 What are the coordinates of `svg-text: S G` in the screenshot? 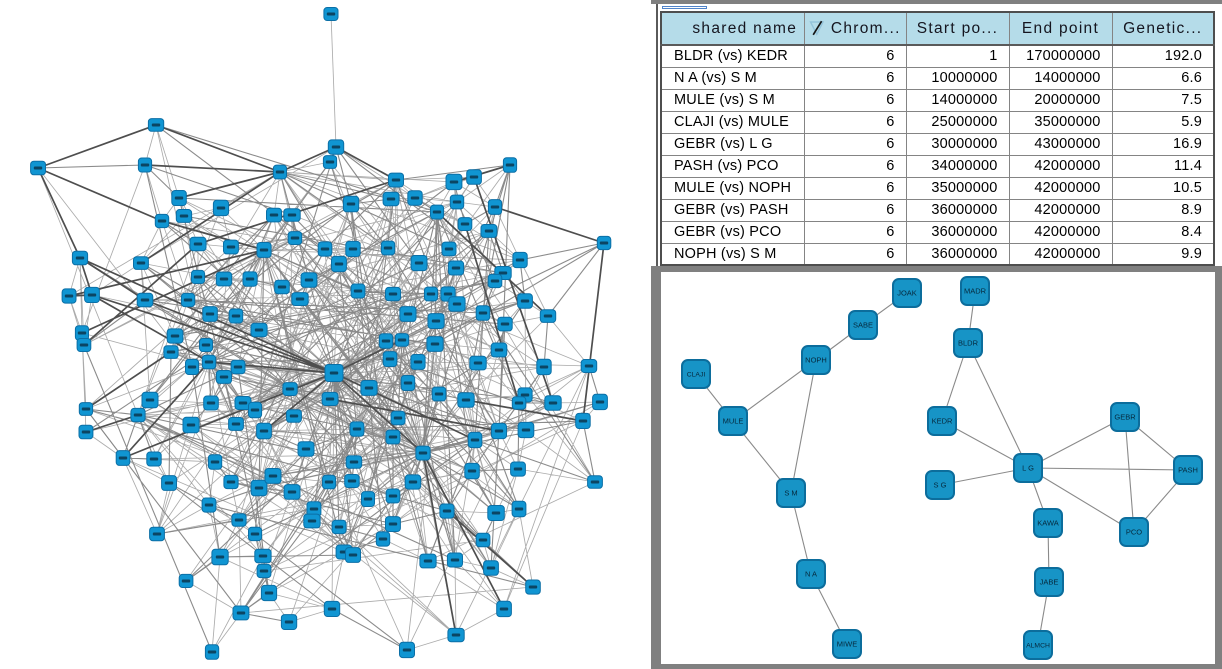 It's located at (940, 484).